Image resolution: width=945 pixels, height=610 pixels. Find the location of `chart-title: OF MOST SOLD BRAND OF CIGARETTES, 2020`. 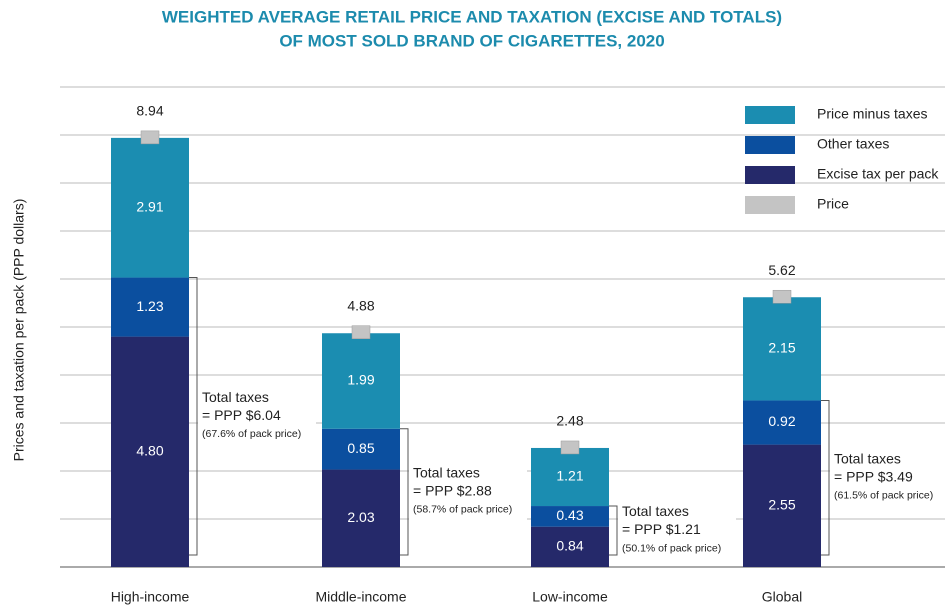

chart-title: OF MOST SOLD BRAND OF CIGARETTES, 2020 is located at coordinates (471, 40).